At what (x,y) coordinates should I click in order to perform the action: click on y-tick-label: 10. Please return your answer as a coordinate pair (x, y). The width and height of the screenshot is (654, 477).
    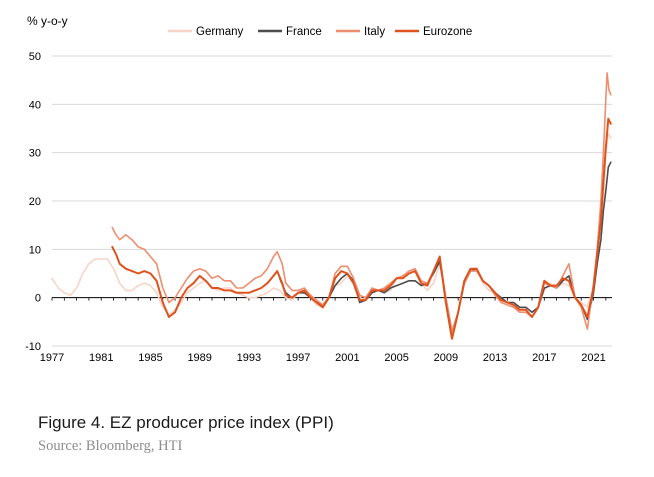
    Looking at the image, I should click on (35, 250).